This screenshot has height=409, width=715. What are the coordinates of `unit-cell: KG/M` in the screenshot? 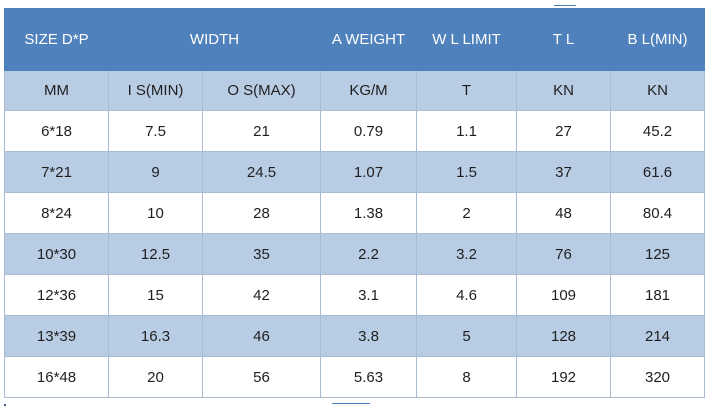 It's located at (368, 90).